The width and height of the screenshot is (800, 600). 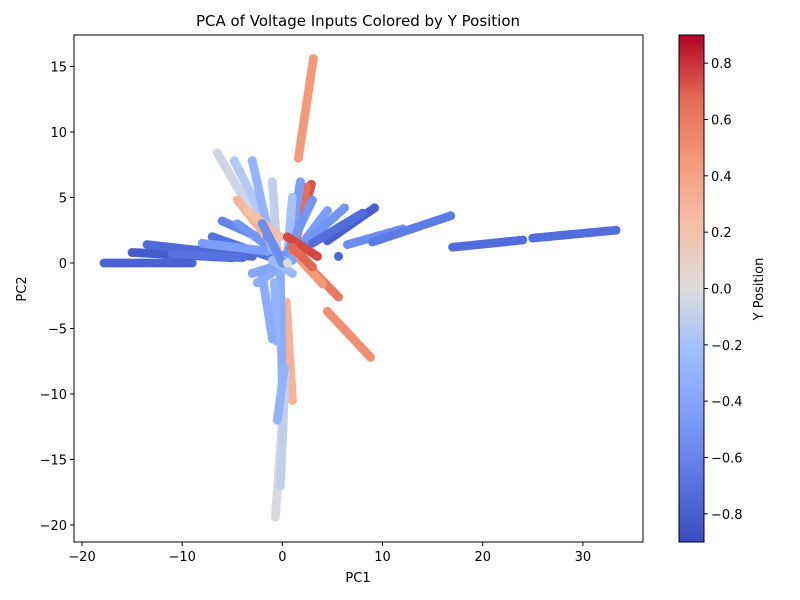 What do you see at coordinates (721, 233) in the screenshot?
I see `colorbar-tick-label: 0.2` at bounding box center [721, 233].